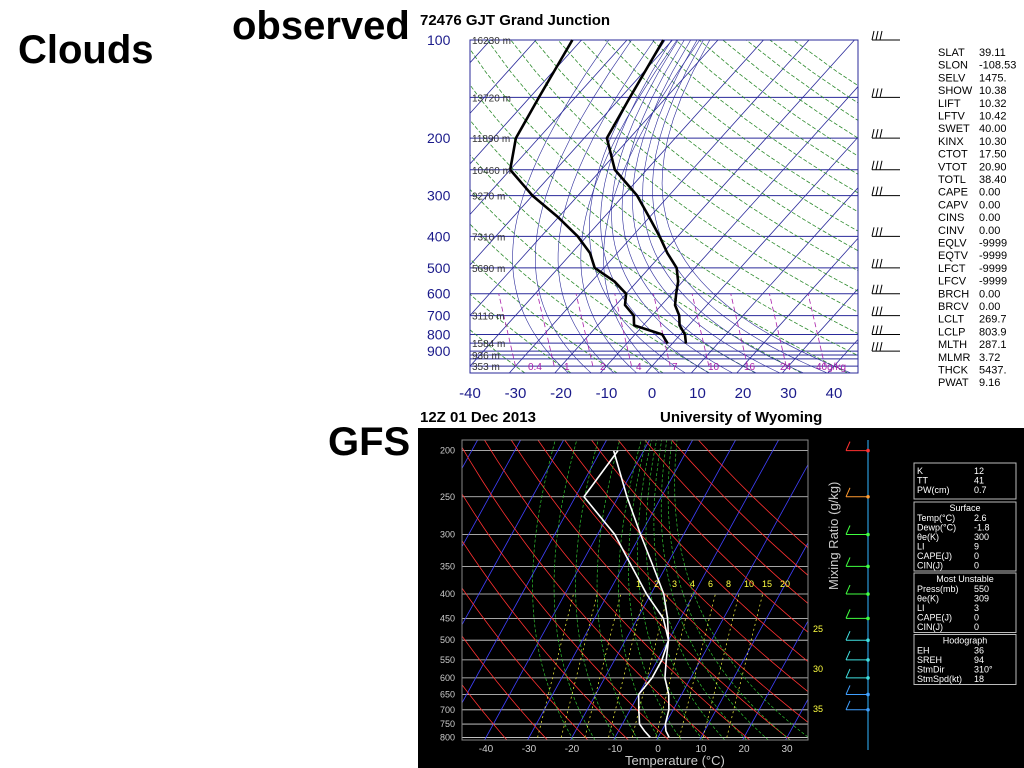 Image resolution: width=1024 pixels, height=768 pixels. I want to click on gfs-side-number: 35, so click(818, 709).